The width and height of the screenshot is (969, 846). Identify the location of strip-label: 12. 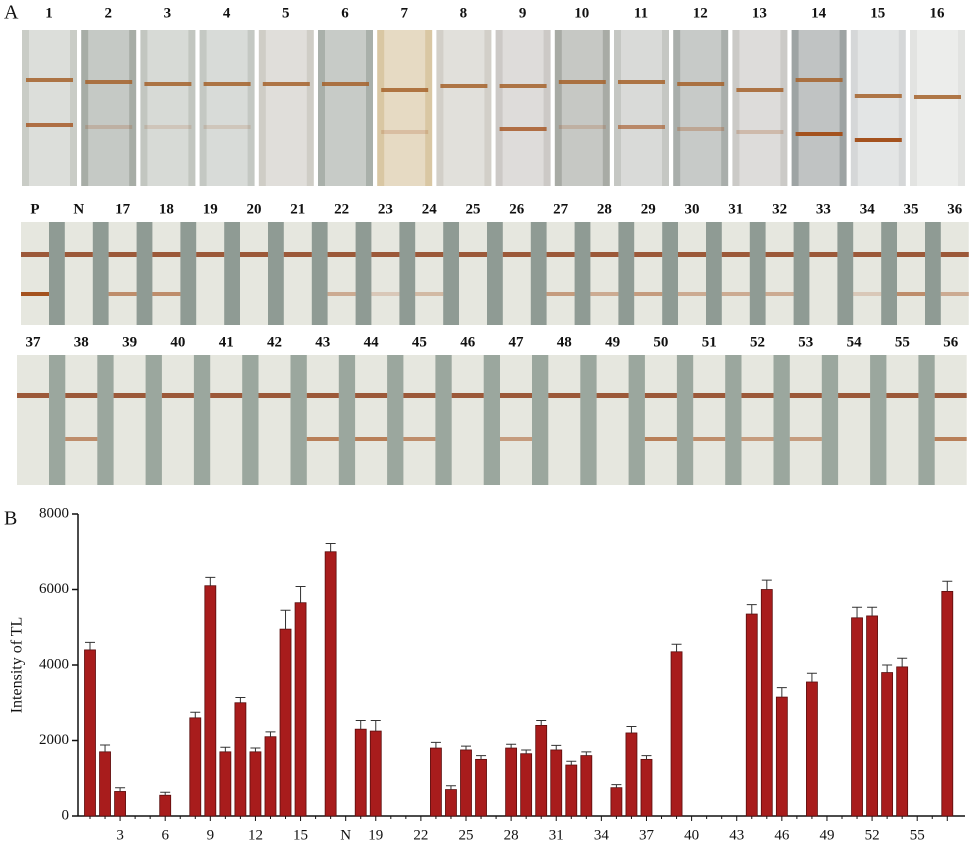
(700, 13).